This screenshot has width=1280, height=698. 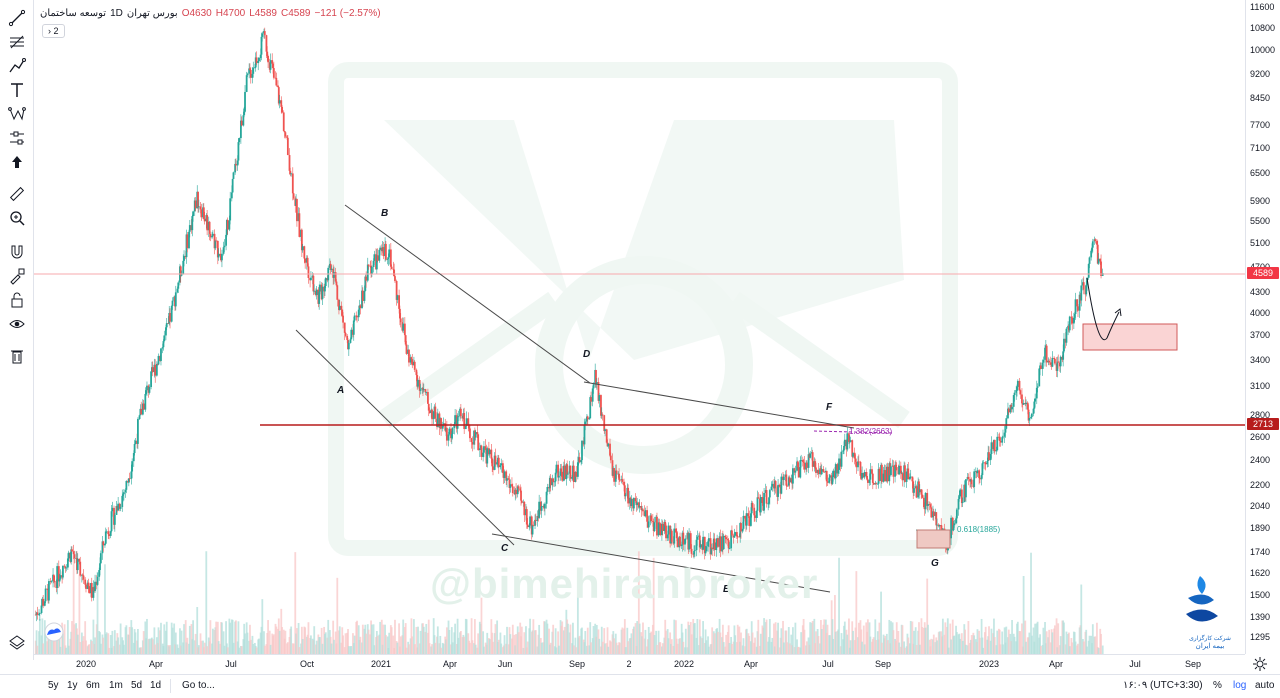 I want to click on projection-arrow, so click(x=1103, y=309).